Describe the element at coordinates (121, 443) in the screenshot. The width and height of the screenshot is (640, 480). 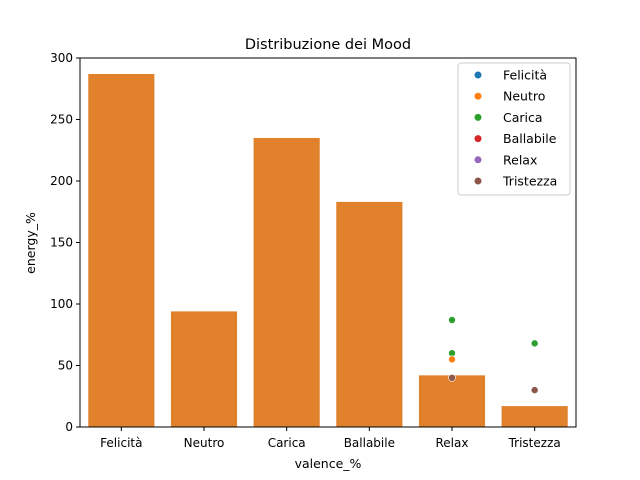
I see `x-tick-label-0: Felicità` at that location.